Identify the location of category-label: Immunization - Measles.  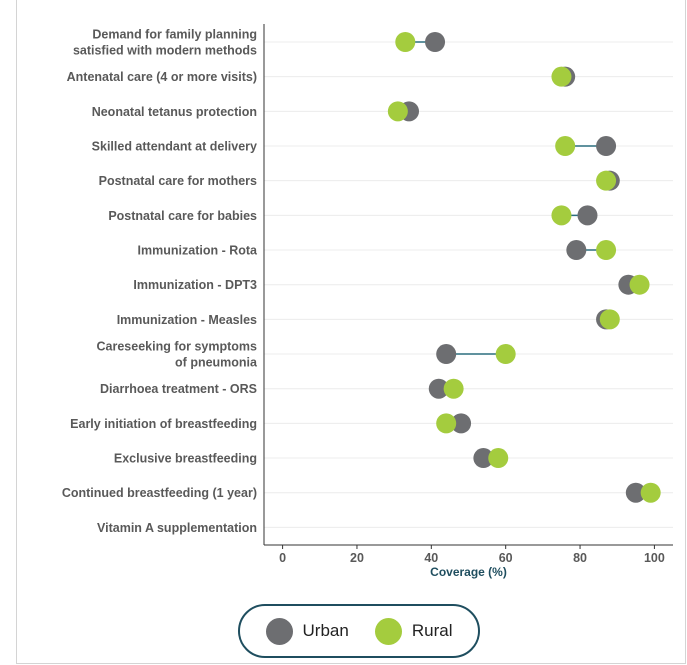
(187, 320).